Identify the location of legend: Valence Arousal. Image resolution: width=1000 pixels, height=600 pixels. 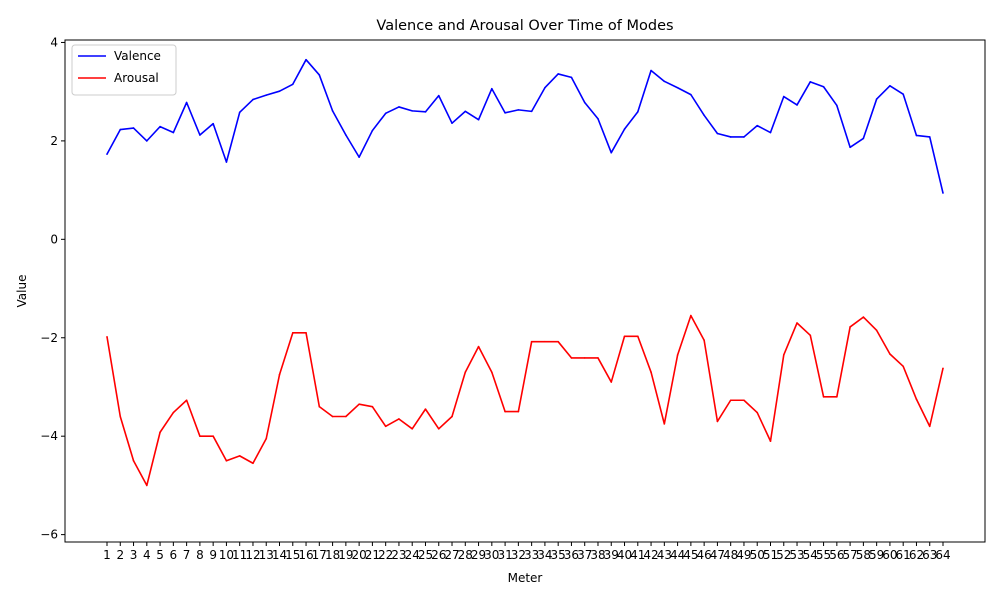
(124, 70).